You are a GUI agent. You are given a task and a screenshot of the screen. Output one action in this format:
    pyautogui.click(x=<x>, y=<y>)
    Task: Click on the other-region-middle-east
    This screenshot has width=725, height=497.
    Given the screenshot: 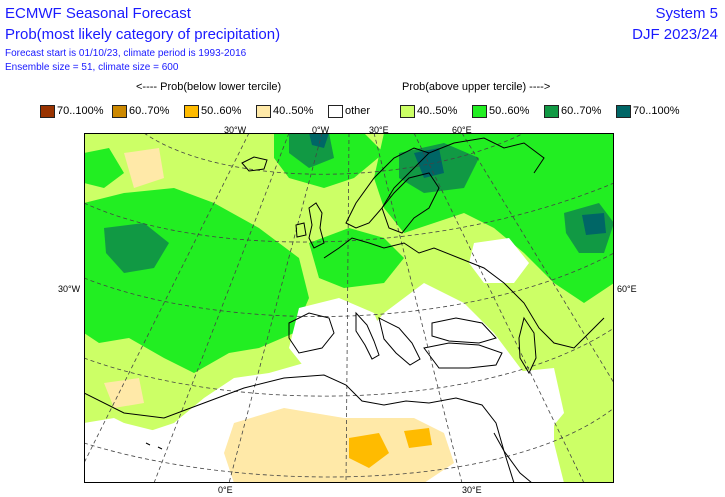 What is the action you would take?
    pyautogui.click(x=534, y=405)
    